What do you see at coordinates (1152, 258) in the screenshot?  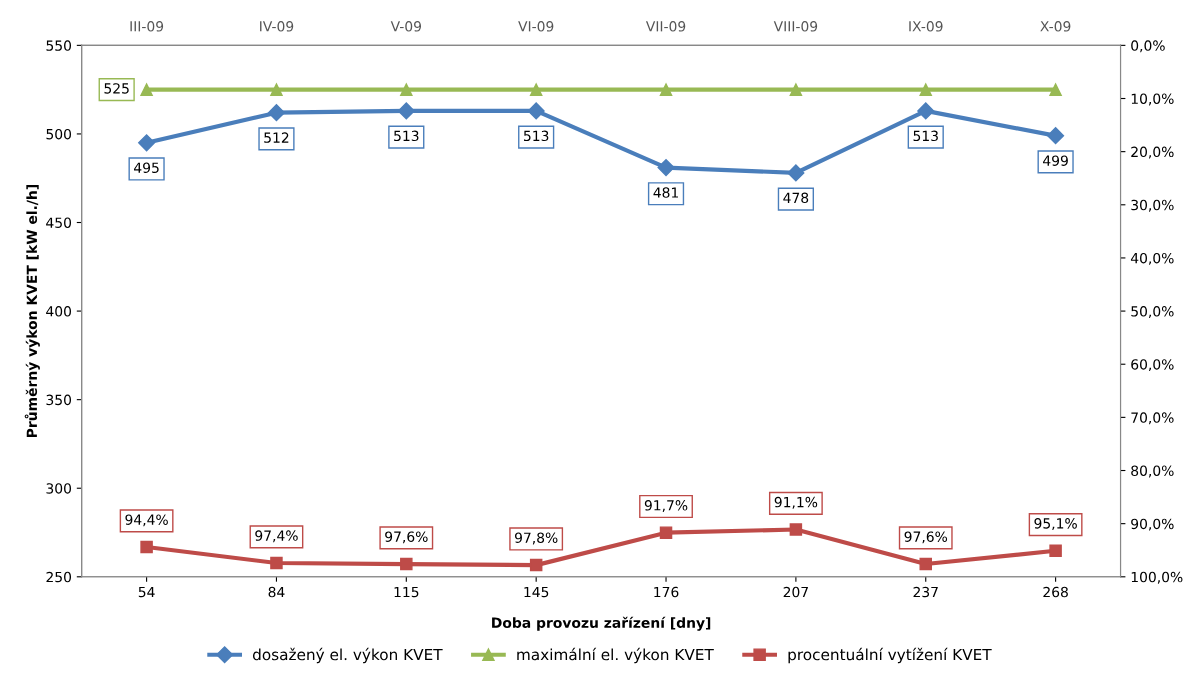 I see `y2-tick-label: 40,0%` at bounding box center [1152, 258].